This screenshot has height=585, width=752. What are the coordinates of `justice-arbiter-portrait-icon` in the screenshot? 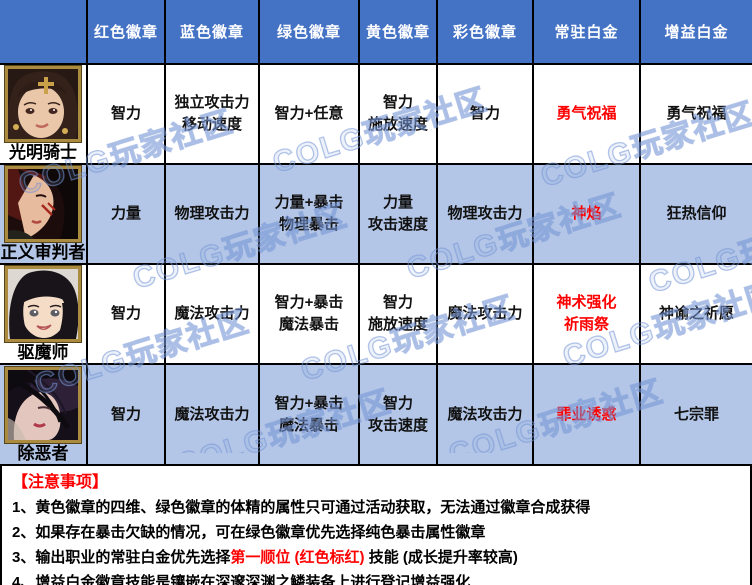 It's located at (43, 204).